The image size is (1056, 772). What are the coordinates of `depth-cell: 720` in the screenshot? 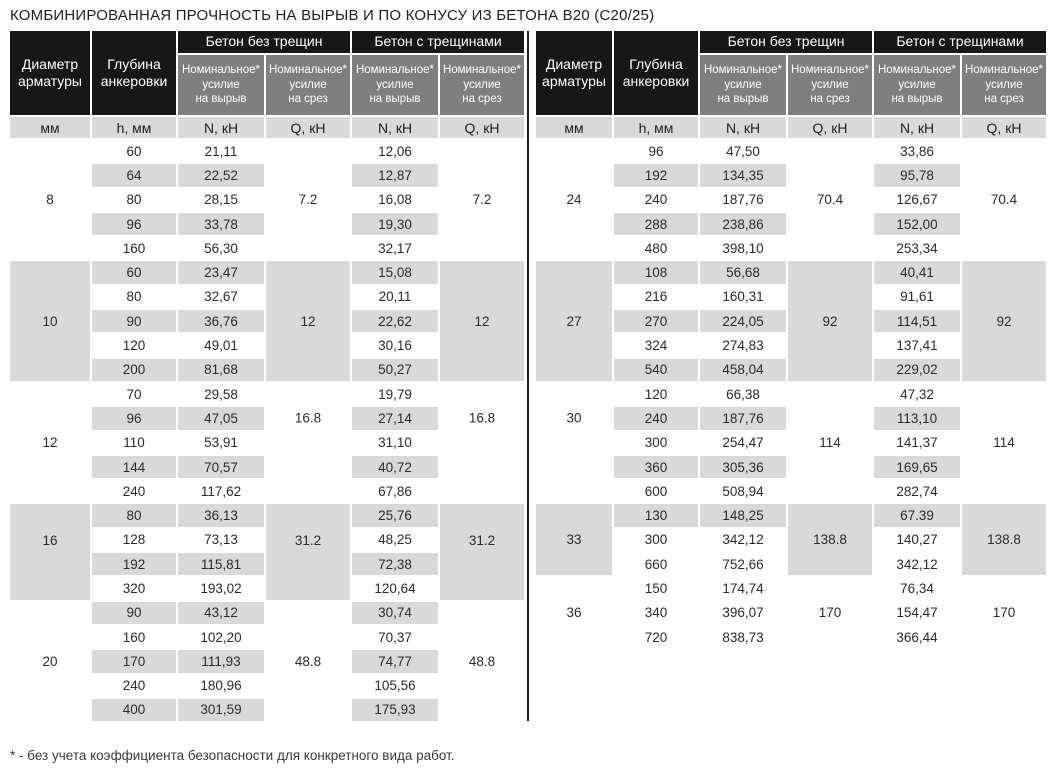 It's located at (656, 637).